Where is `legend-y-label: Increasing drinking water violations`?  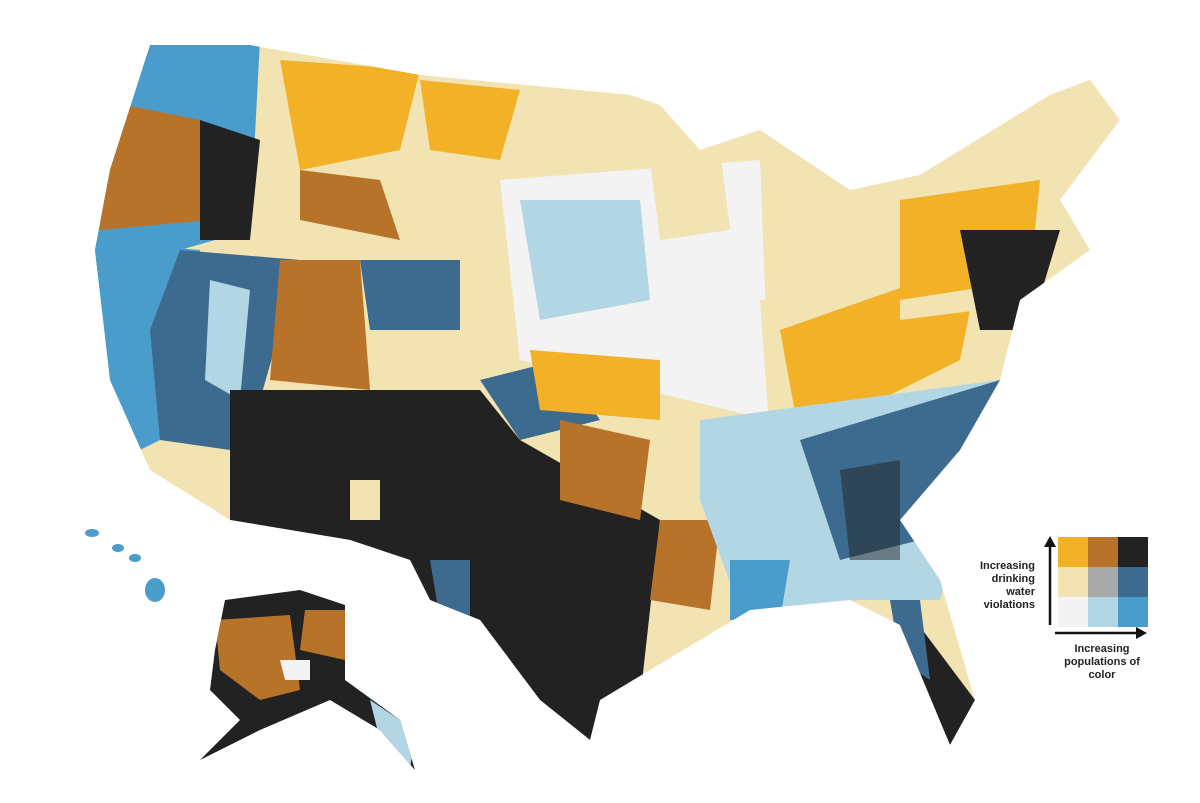
legend-y-label: Increasing drinking water violations is located at coordinates (1007, 585).